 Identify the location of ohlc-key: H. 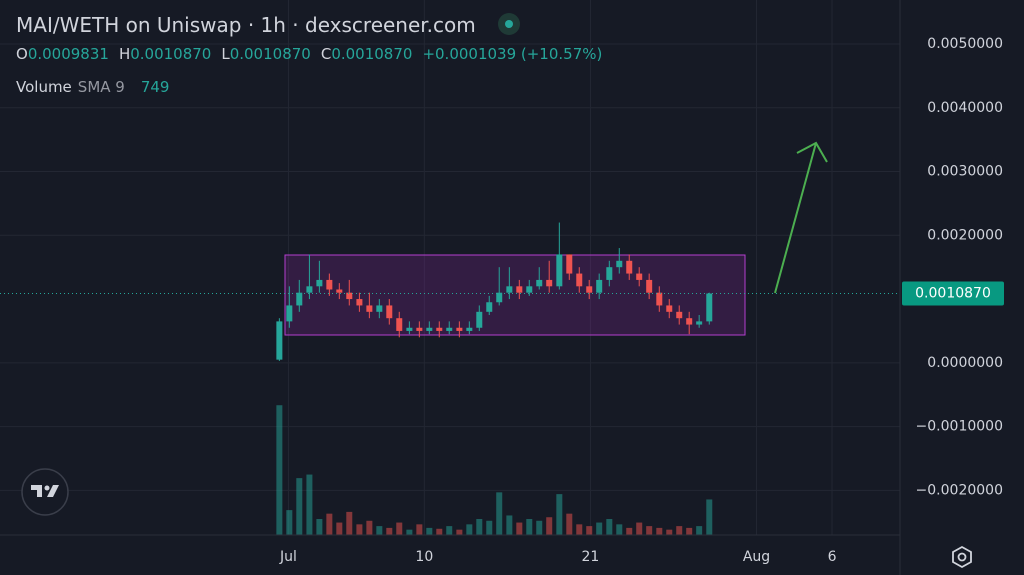
(124, 54).